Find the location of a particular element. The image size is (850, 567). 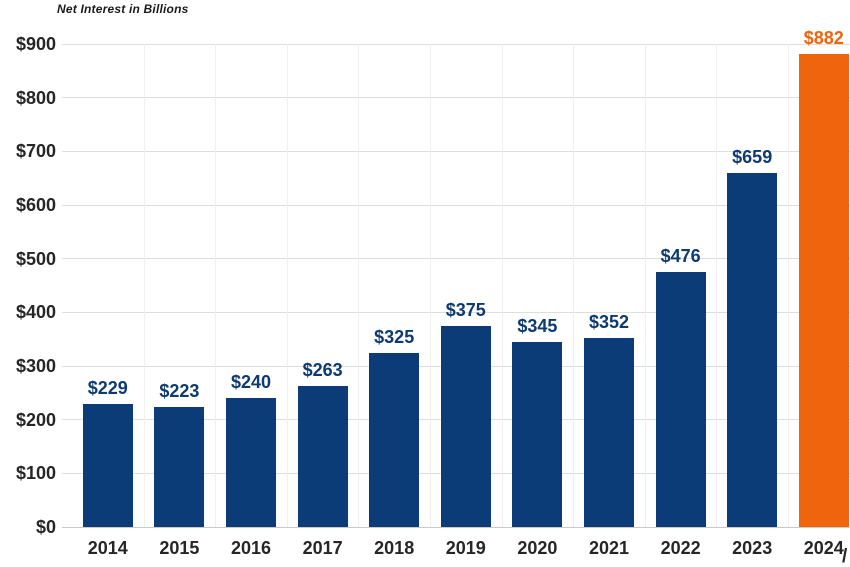

x-axis-tick-label: 2019 is located at coordinates (465, 548).